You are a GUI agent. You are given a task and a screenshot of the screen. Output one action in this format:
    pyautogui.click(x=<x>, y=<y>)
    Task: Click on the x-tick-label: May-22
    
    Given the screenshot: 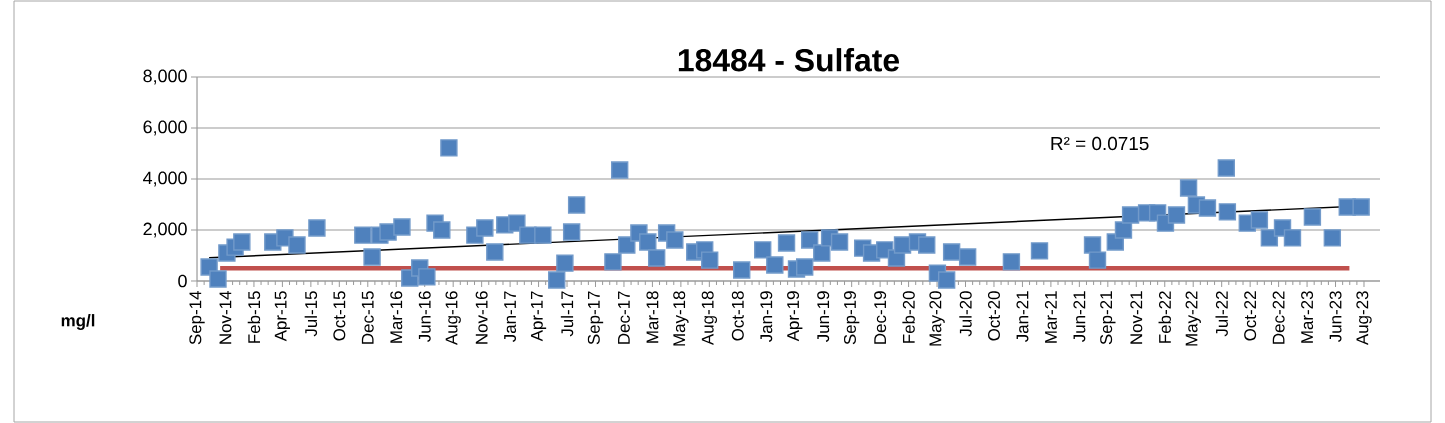 What is the action you would take?
    pyautogui.click(x=1193, y=318)
    